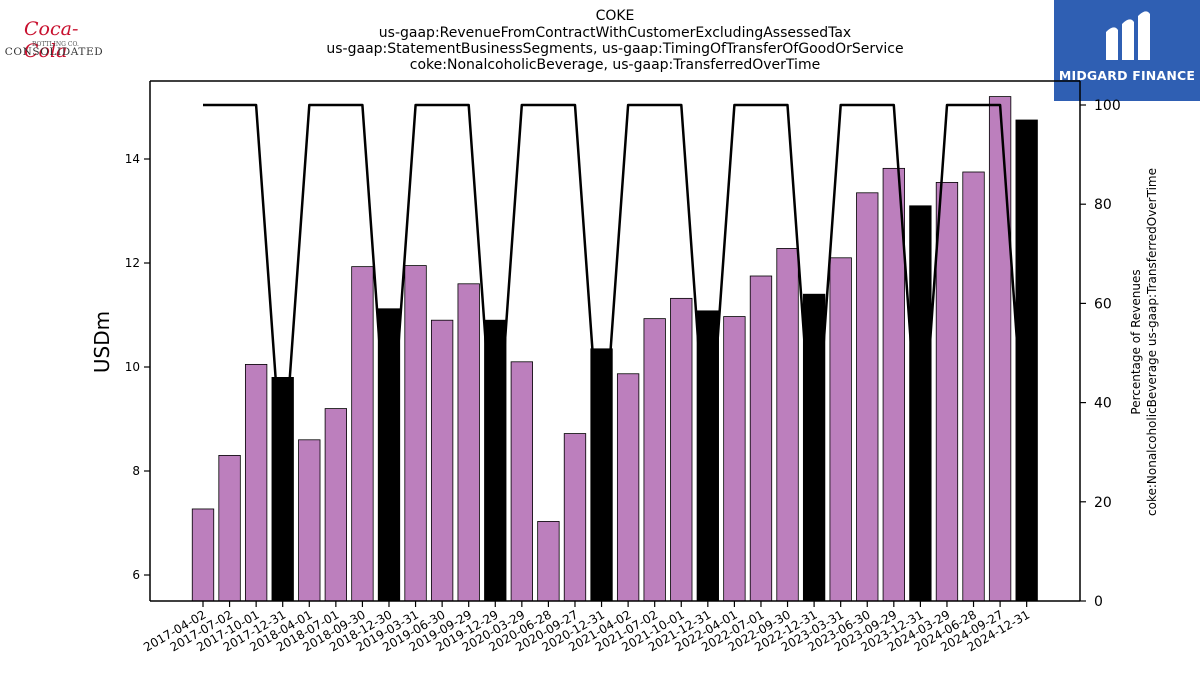  I want to click on y2-axis-ticks: 0 20 40 60 80 100, so click(1100, 354).